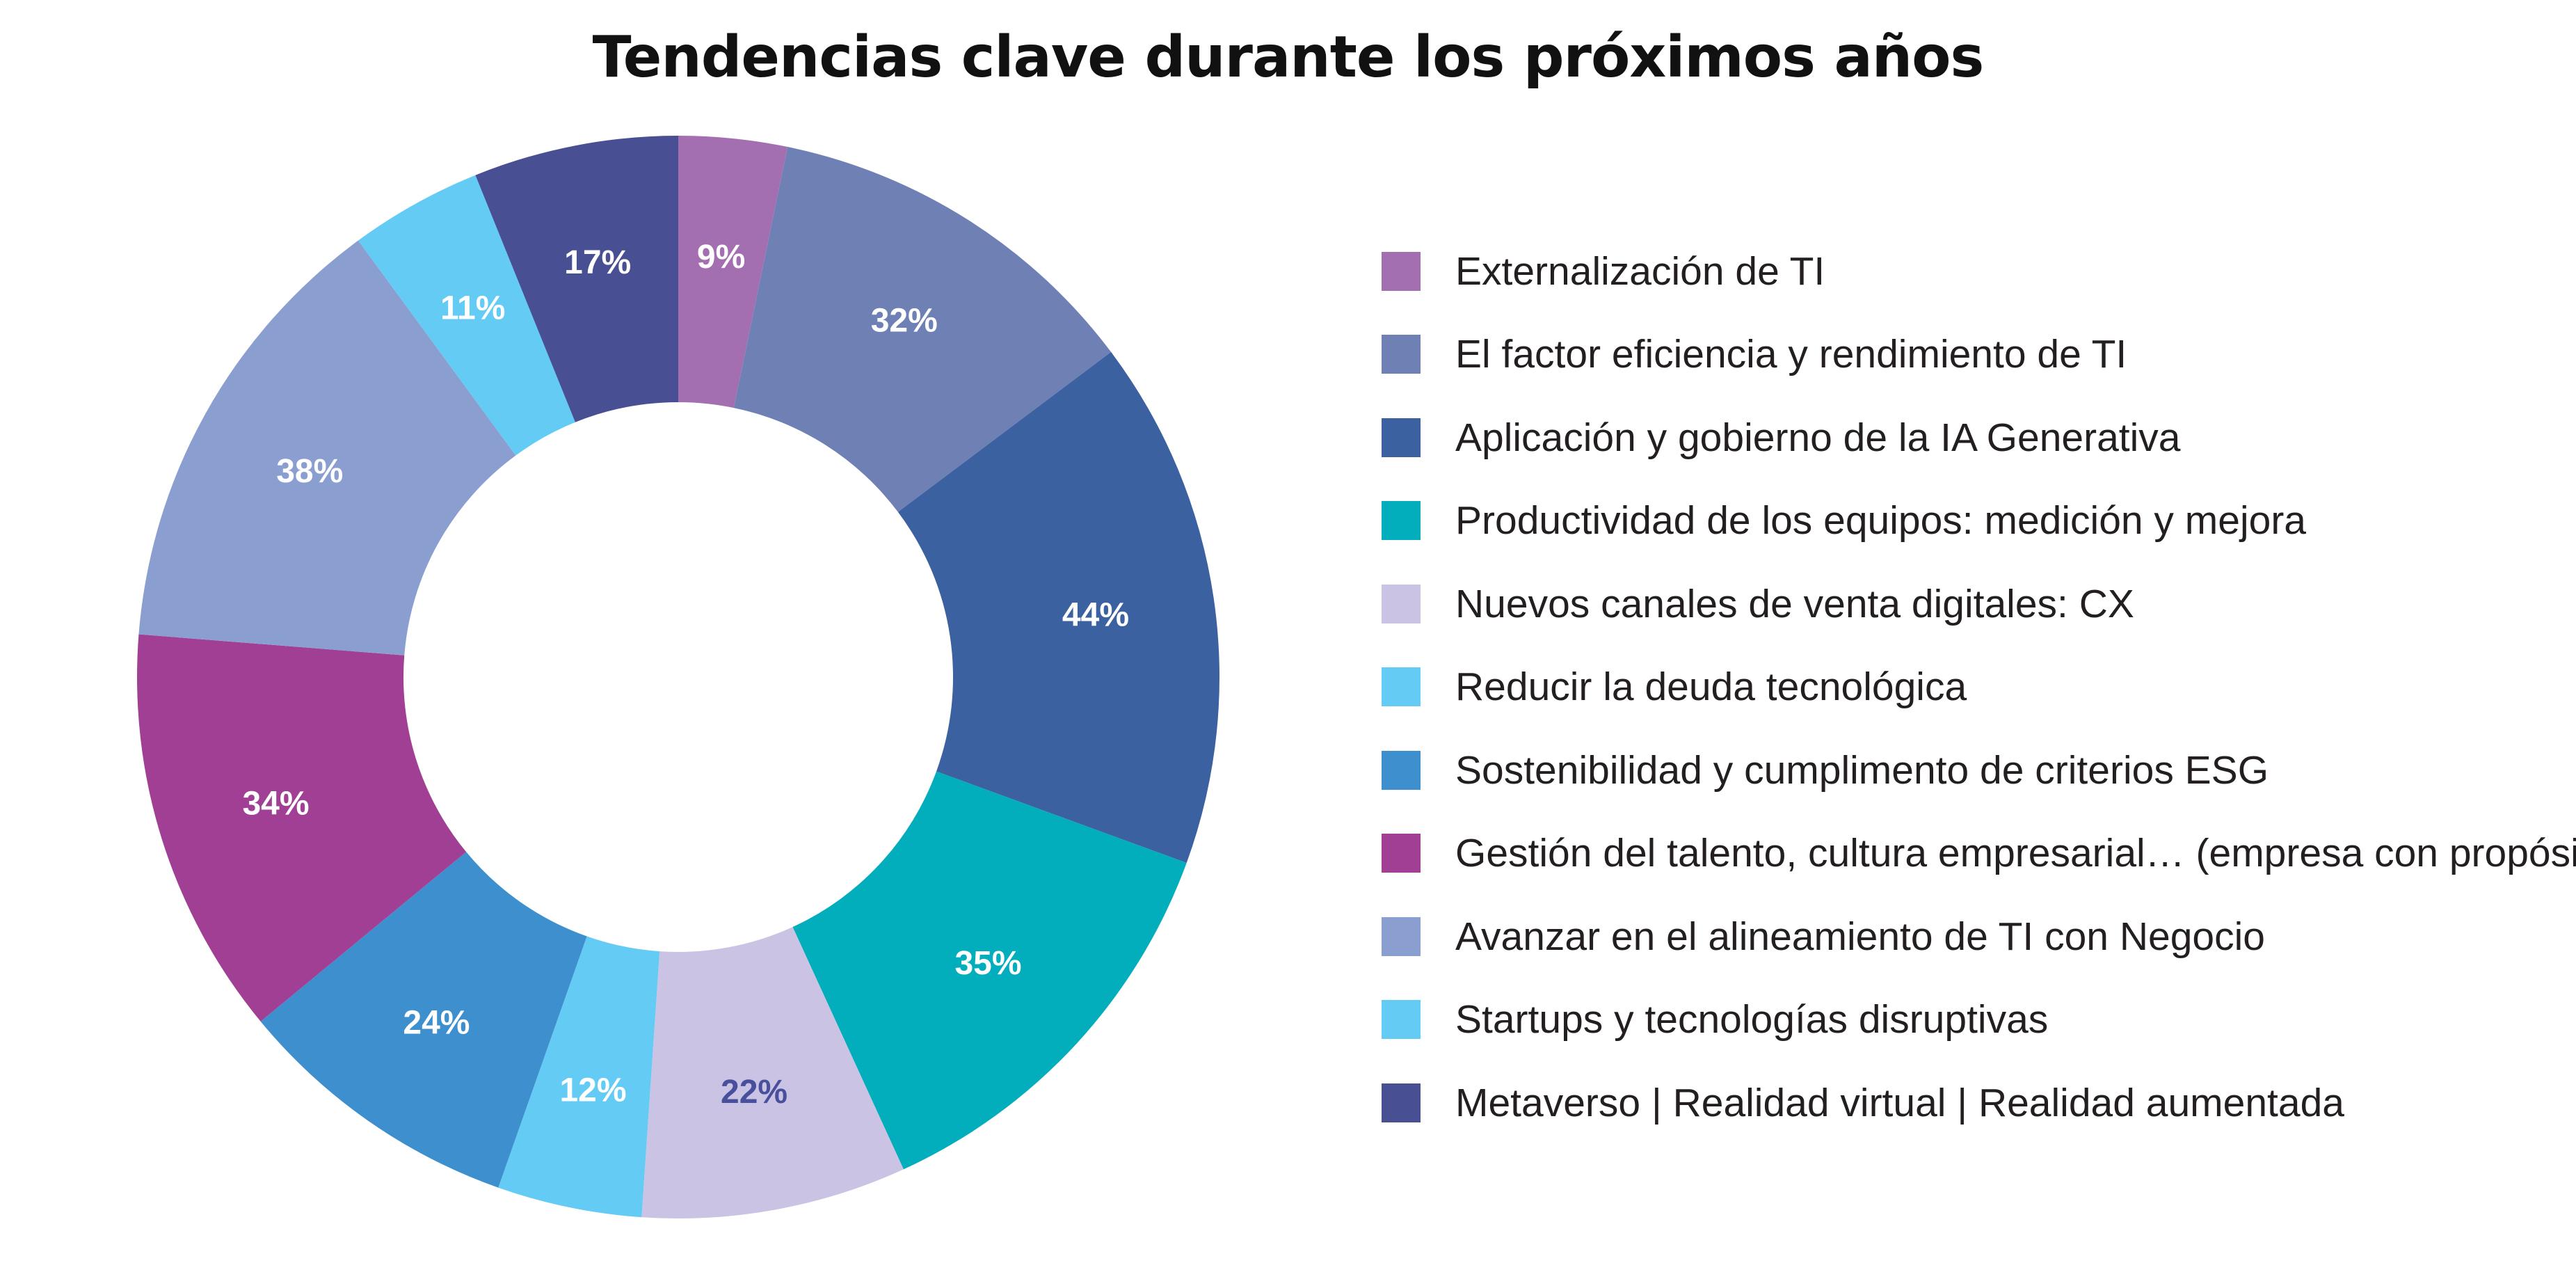 The image size is (2576, 1263). I want to click on slice-value-label: 34%, so click(275, 804).